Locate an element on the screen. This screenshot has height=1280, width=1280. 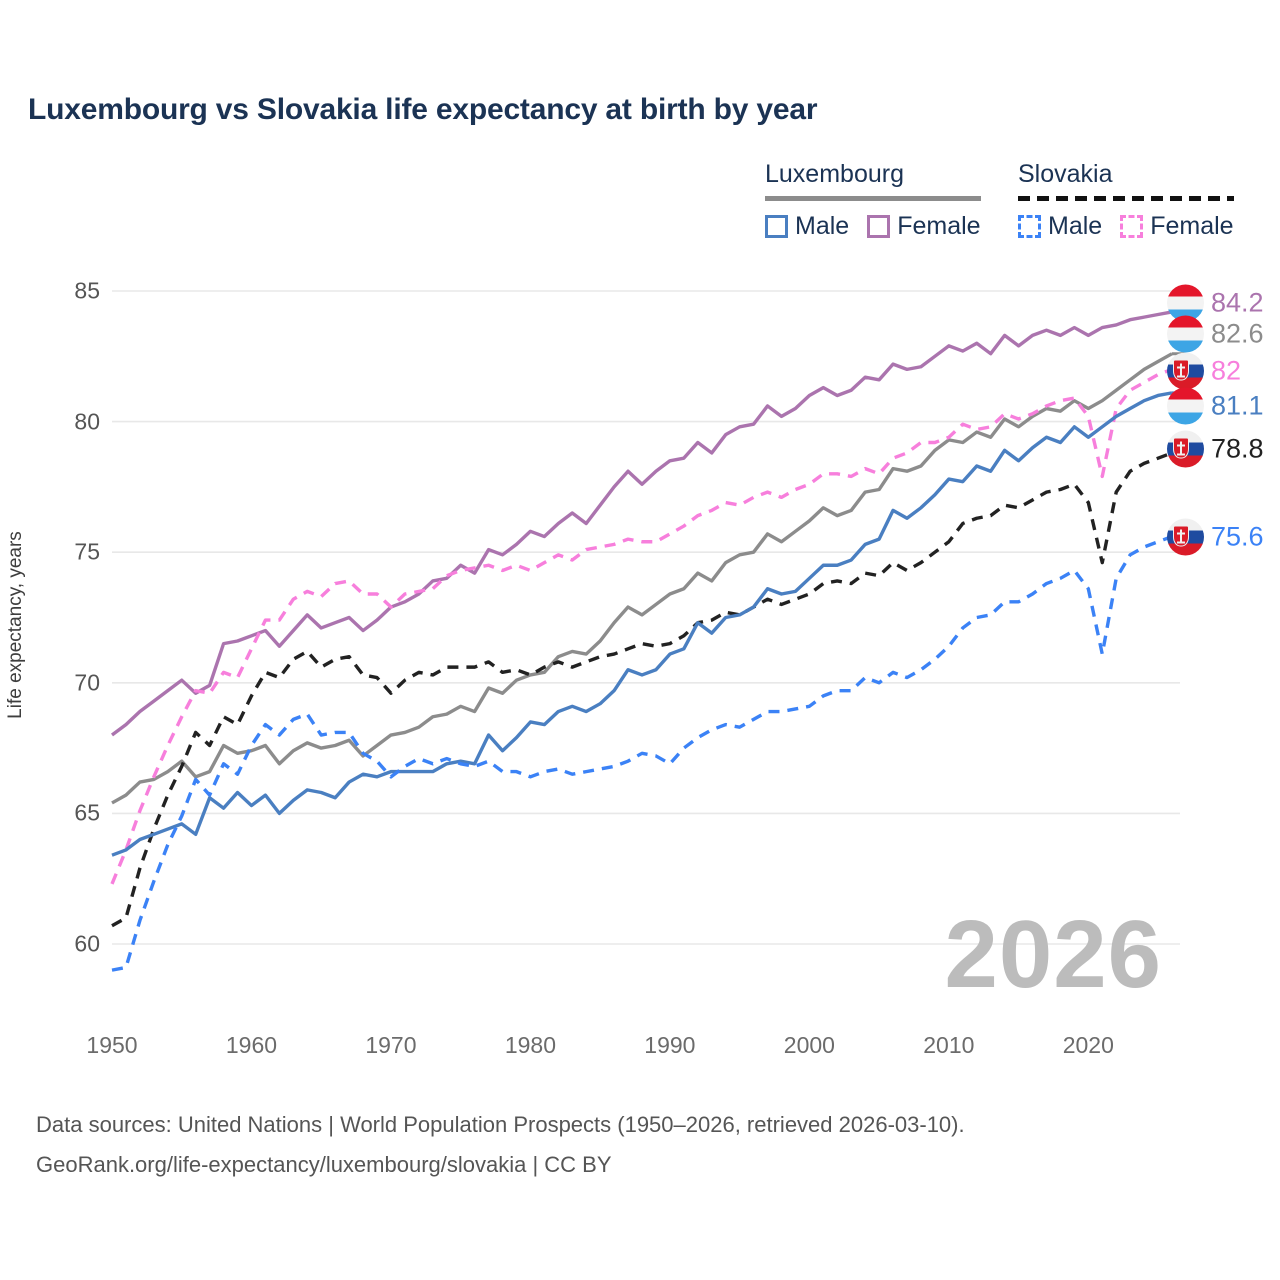
legend-group-luxembourg: Luxembourg Male Female is located at coordinates (873, 200).